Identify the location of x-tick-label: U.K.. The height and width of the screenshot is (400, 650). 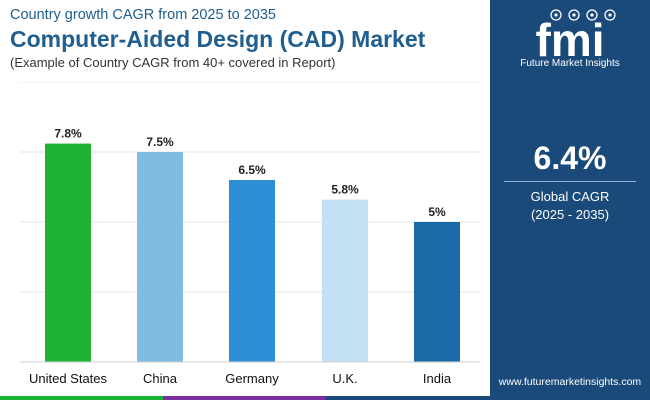
(344, 378).